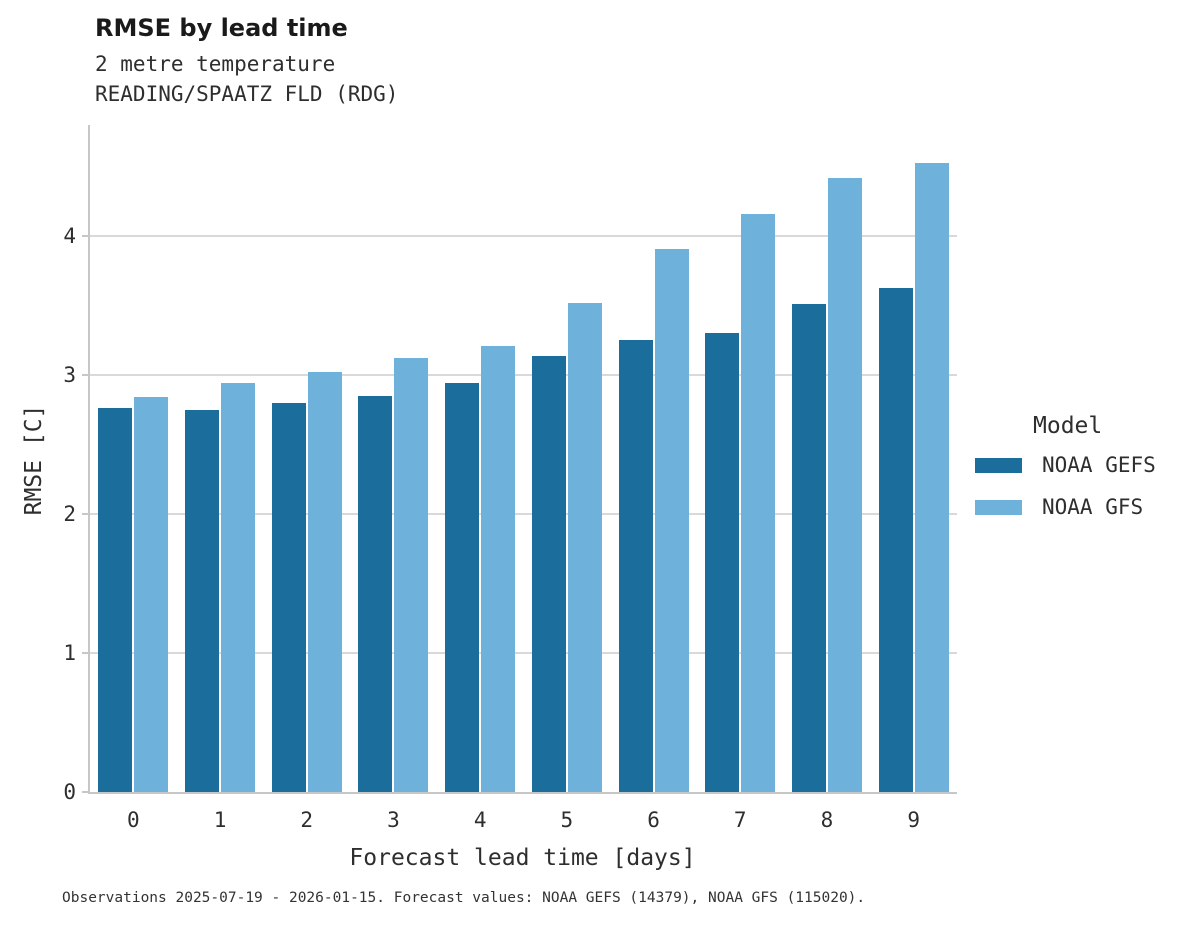 The height and width of the screenshot is (928, 1195). What do you see at coordinates (307, 820) in the screenshot?
I see `x-tick-label-2: 2` at bounding box center [307, 820].